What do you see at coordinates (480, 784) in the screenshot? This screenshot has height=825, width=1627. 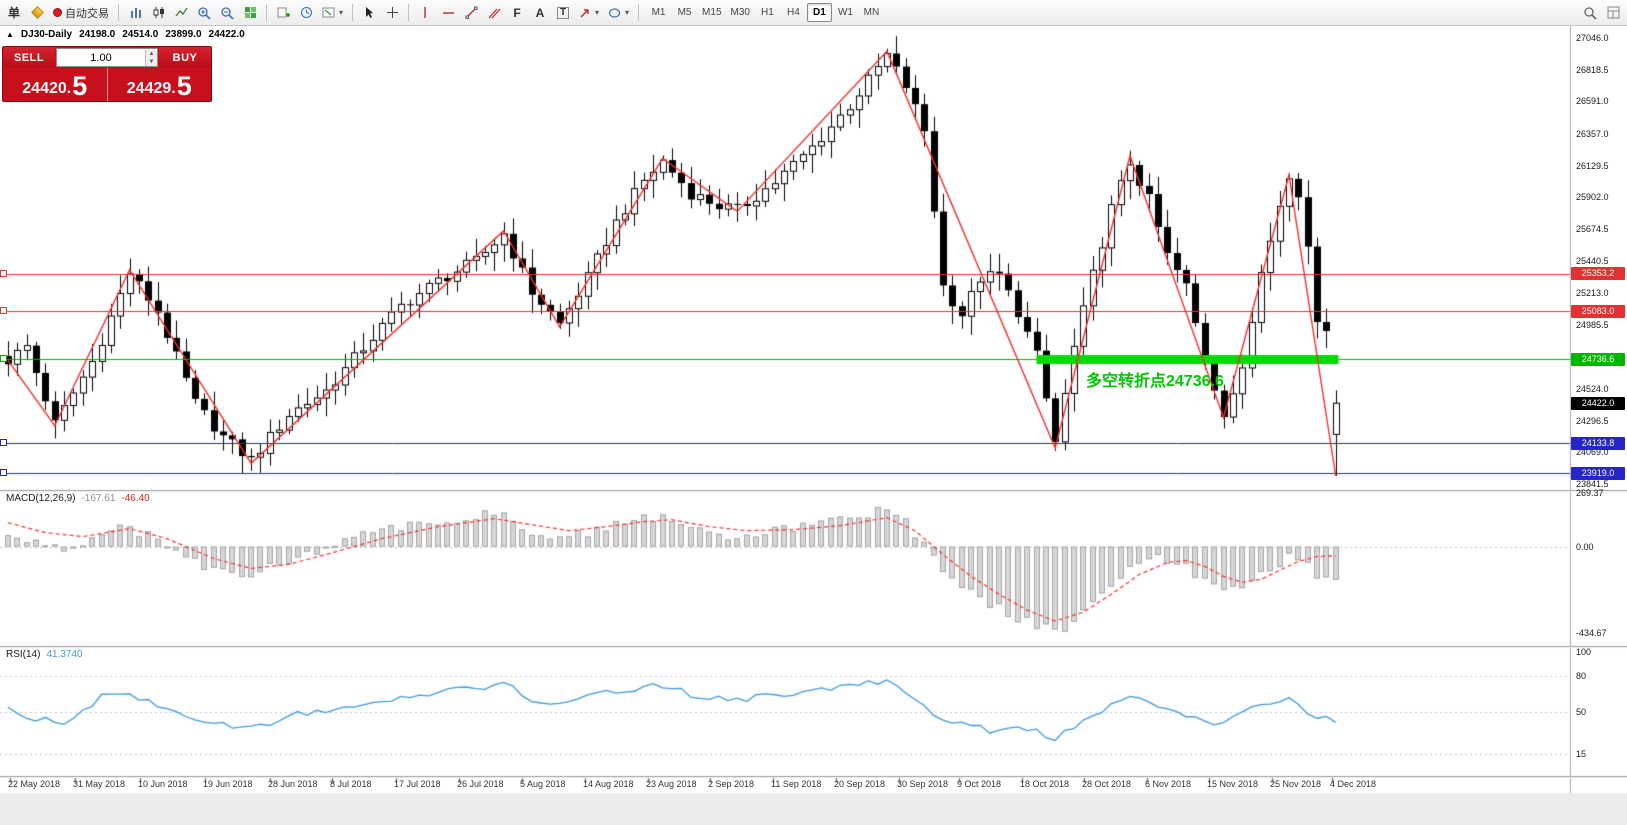 I see `date-label: 26 Jul 2018` at bounding box center [480, 784].